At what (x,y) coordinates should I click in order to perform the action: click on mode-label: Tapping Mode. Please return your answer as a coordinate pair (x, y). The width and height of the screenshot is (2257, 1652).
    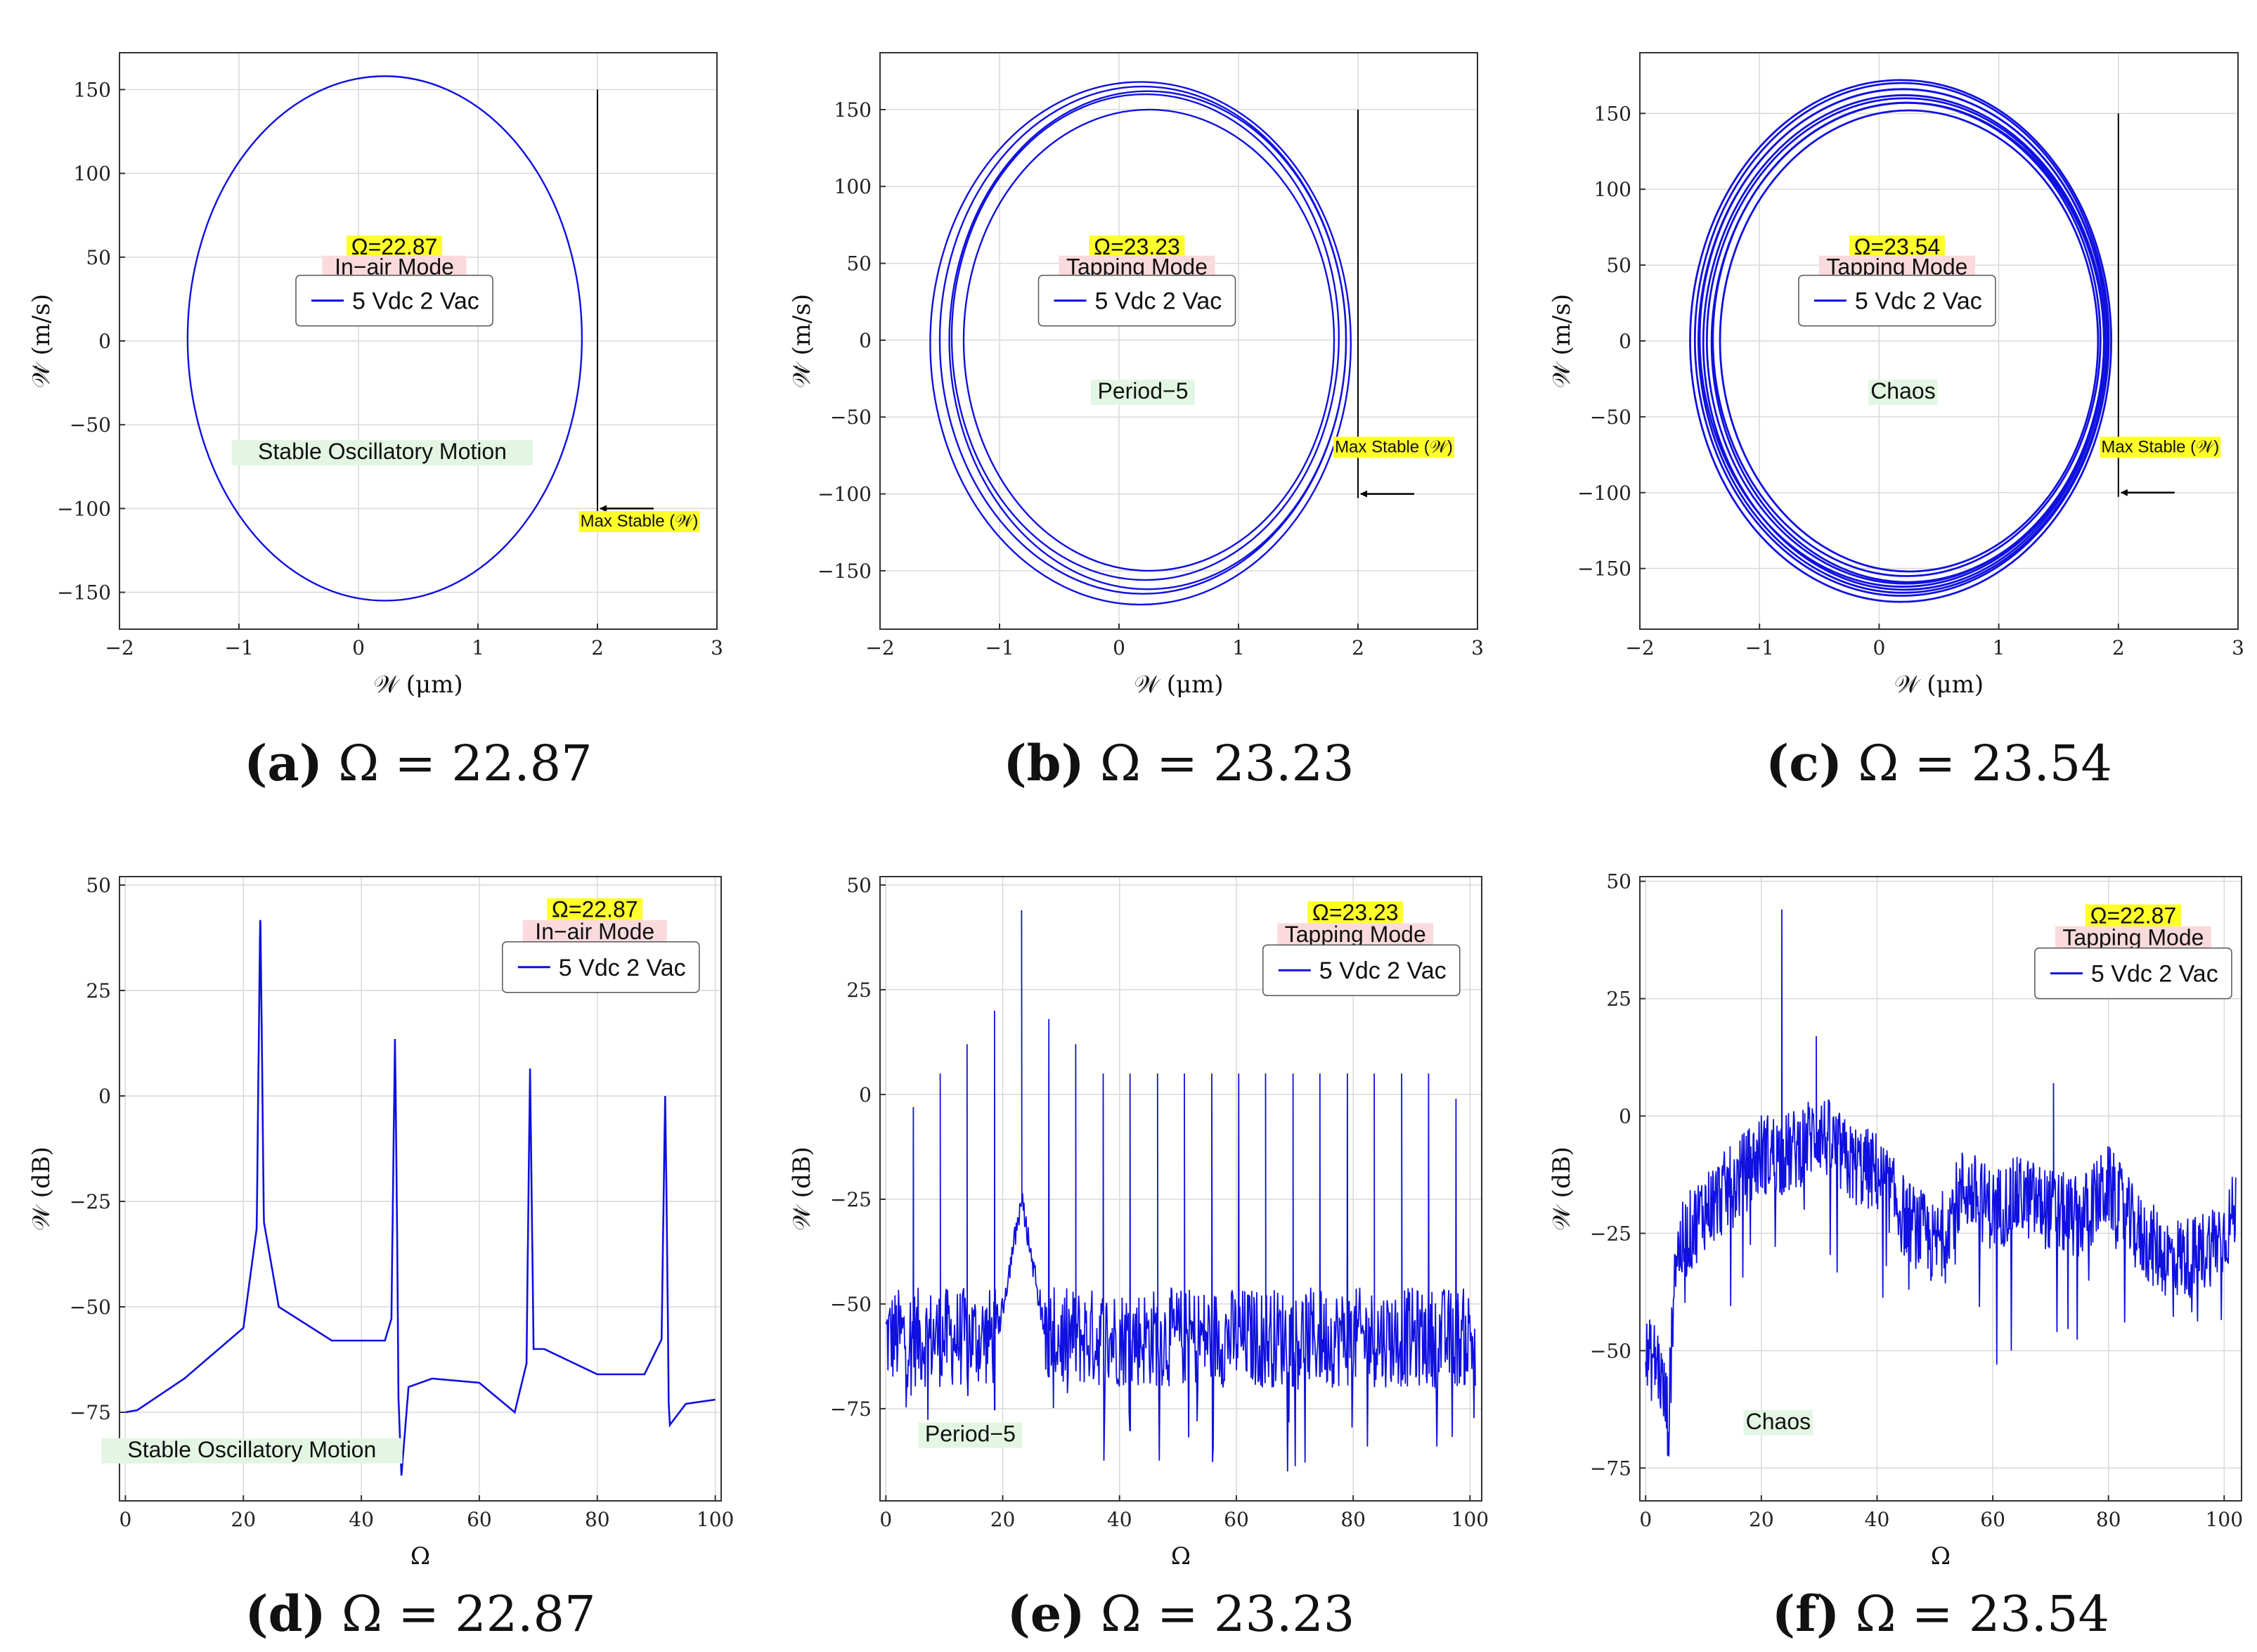
    Looking at the image, I should click on (1355, 934).